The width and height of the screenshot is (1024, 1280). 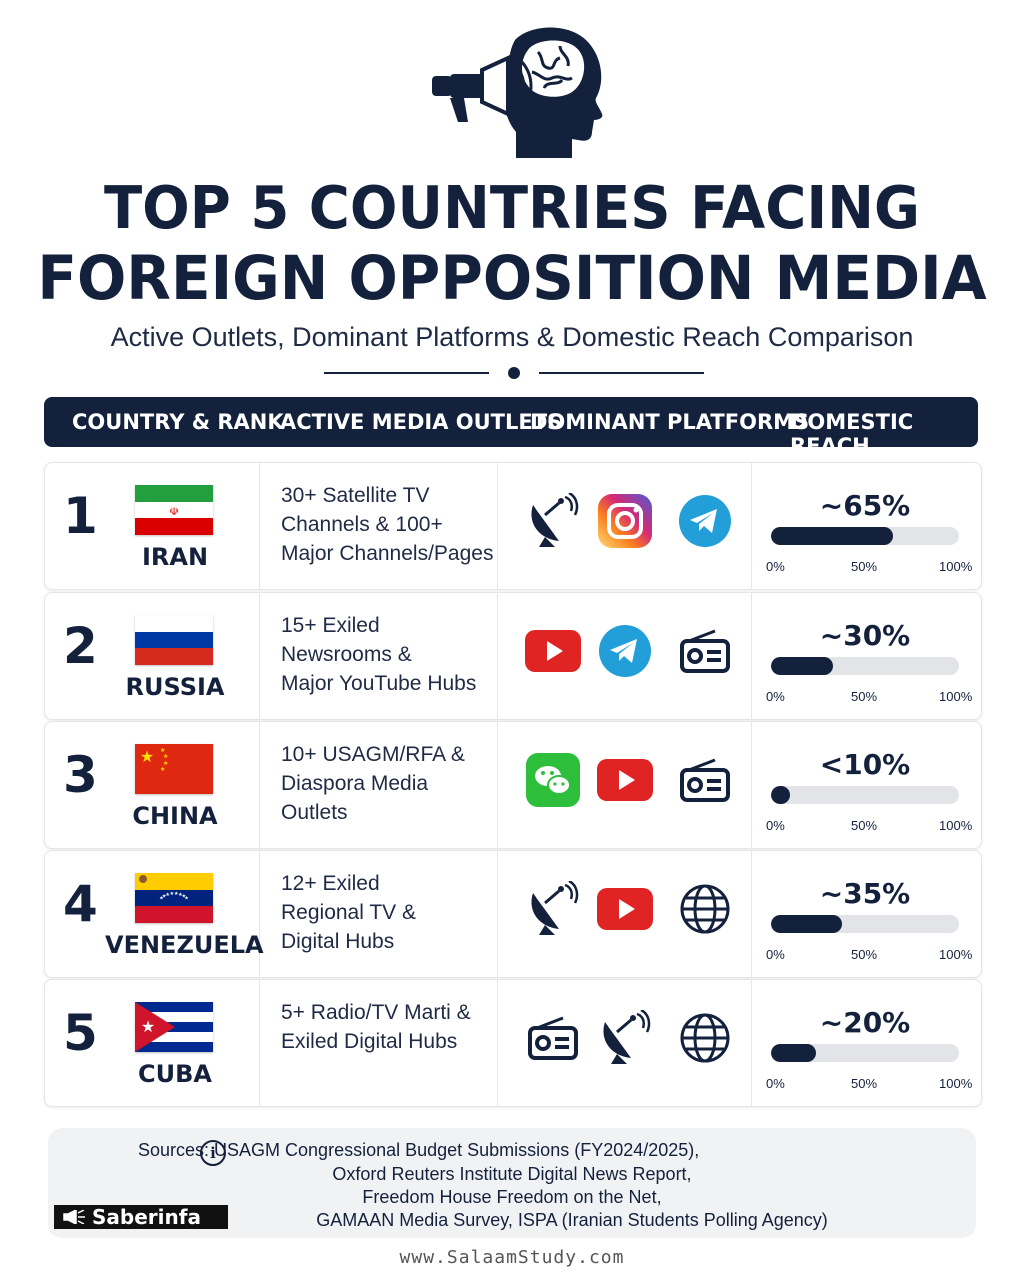 What do you see at coordinates (355, 495) in the screenshot?
I see `outlet-line: 30+ Satellite TV` at bounding box center [355, 495].